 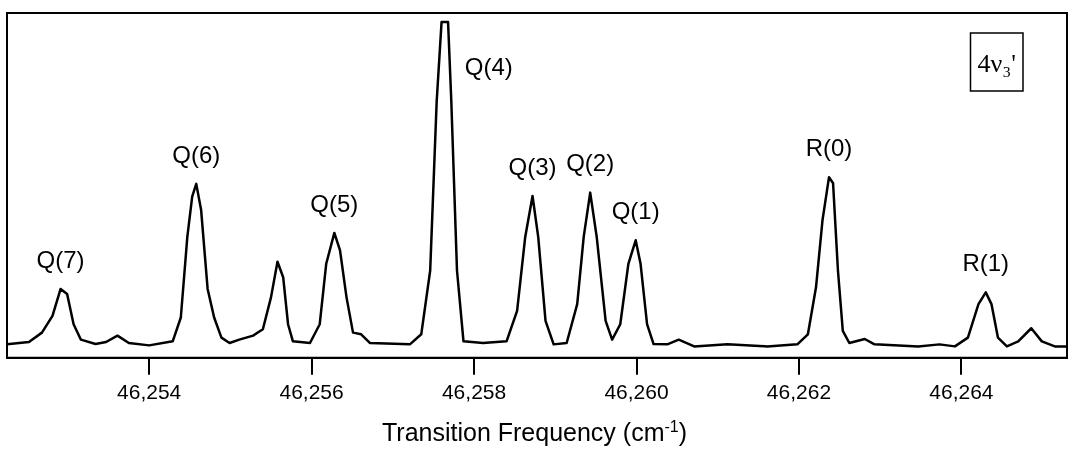 I want to click on annotation: R(0), so click(x=829, y=147).